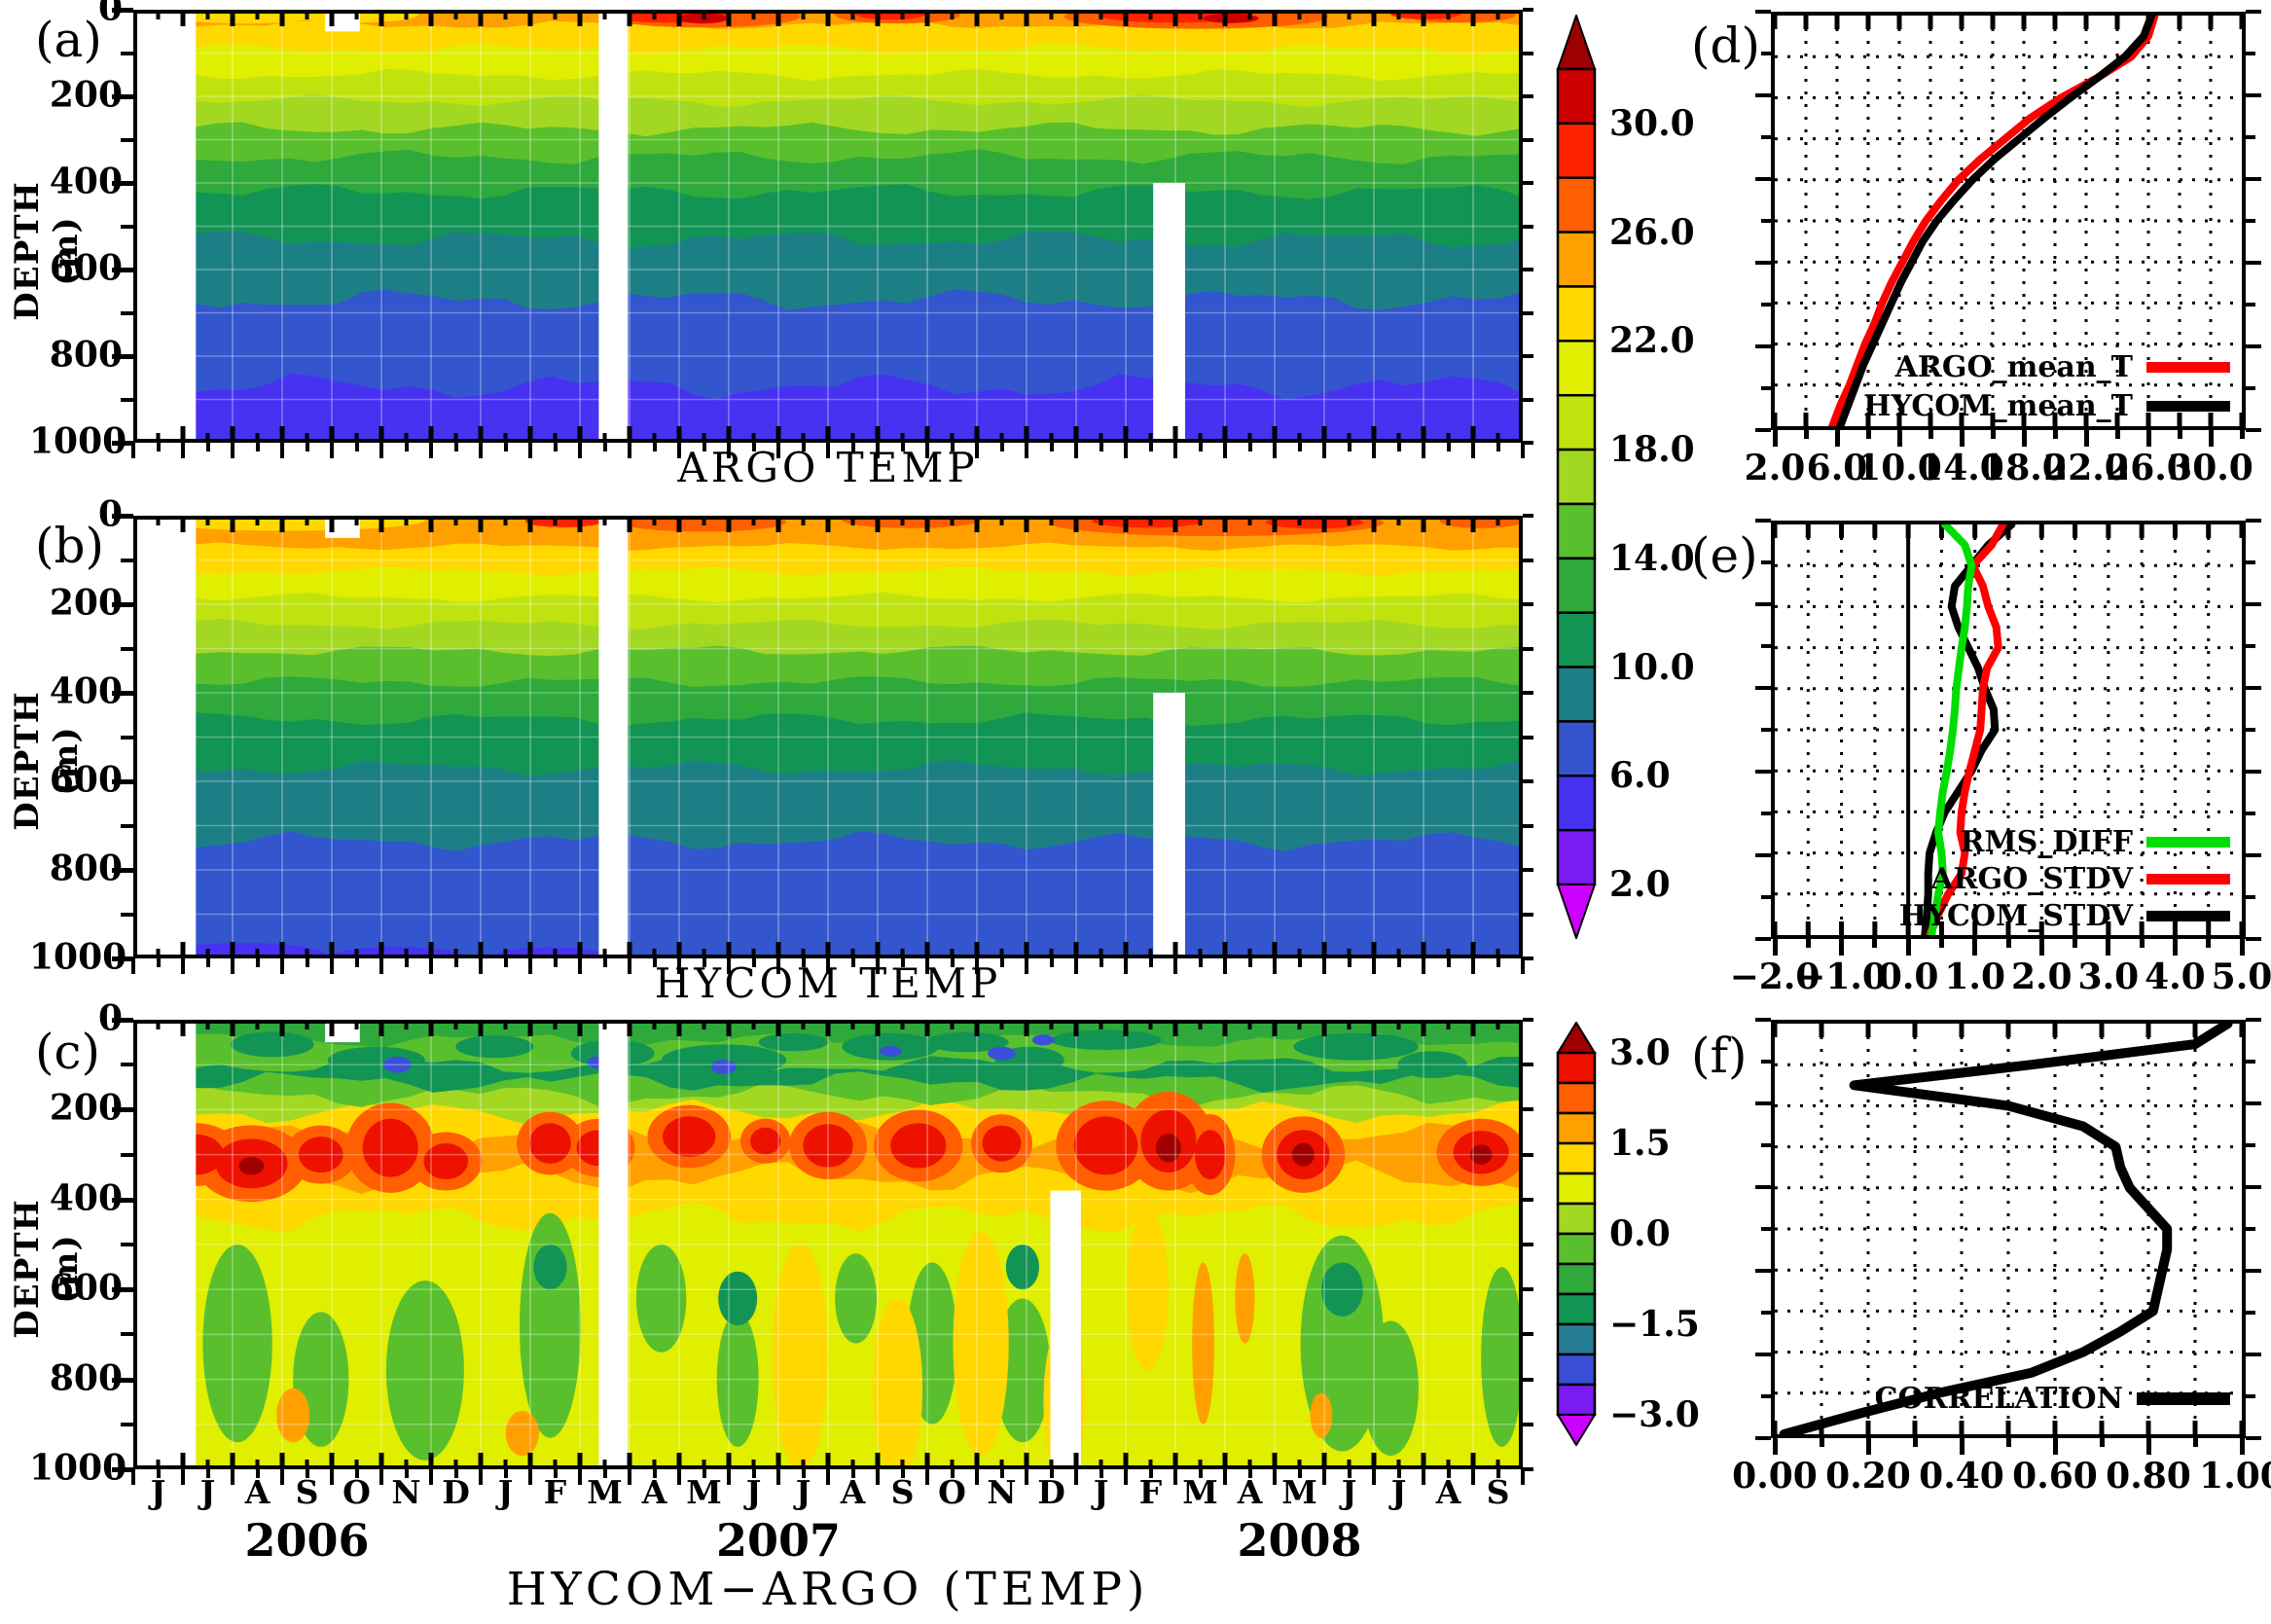 Image resolution: width=2271 pixels, height=1624 pixels. What do you see at coordinates (86, 1198) in the screenshot?
I see `depth-tick-label: 400` at bounding box center [86, 1198].